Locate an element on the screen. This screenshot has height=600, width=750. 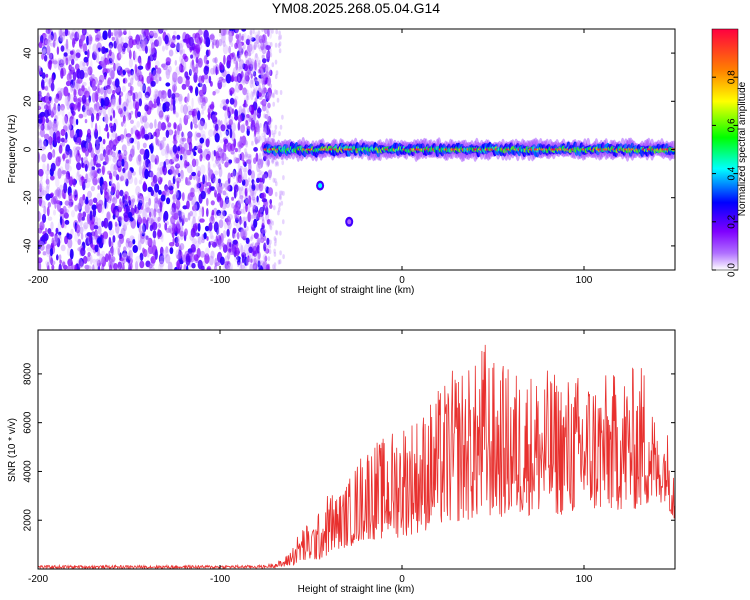
colorbar-label: Normalized spectral amplitude is located at coordinates (742, 148).